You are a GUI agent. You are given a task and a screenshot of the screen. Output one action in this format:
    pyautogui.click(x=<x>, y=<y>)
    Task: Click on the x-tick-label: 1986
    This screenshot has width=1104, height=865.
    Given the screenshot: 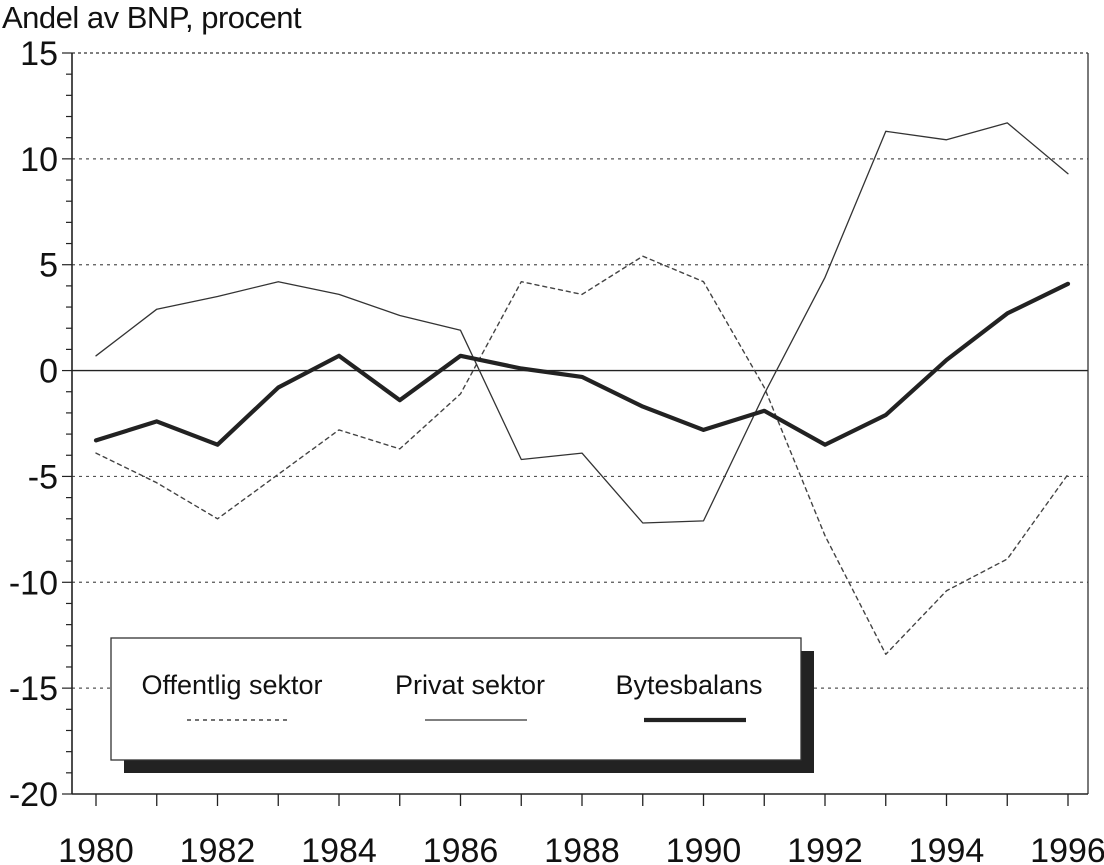 What is the action you would take?
    pyautogui.click(x=461, y=848)
    